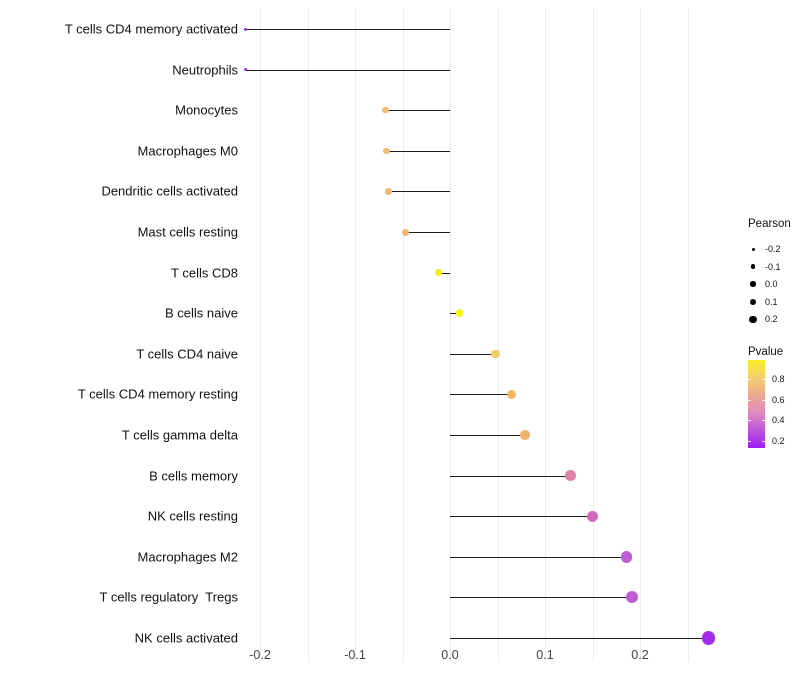  What do you see at coordinates (169, 191) in the screenshot?
I see `y-axis-label: Dendritic cells activated` at bounding box center [169, 191].